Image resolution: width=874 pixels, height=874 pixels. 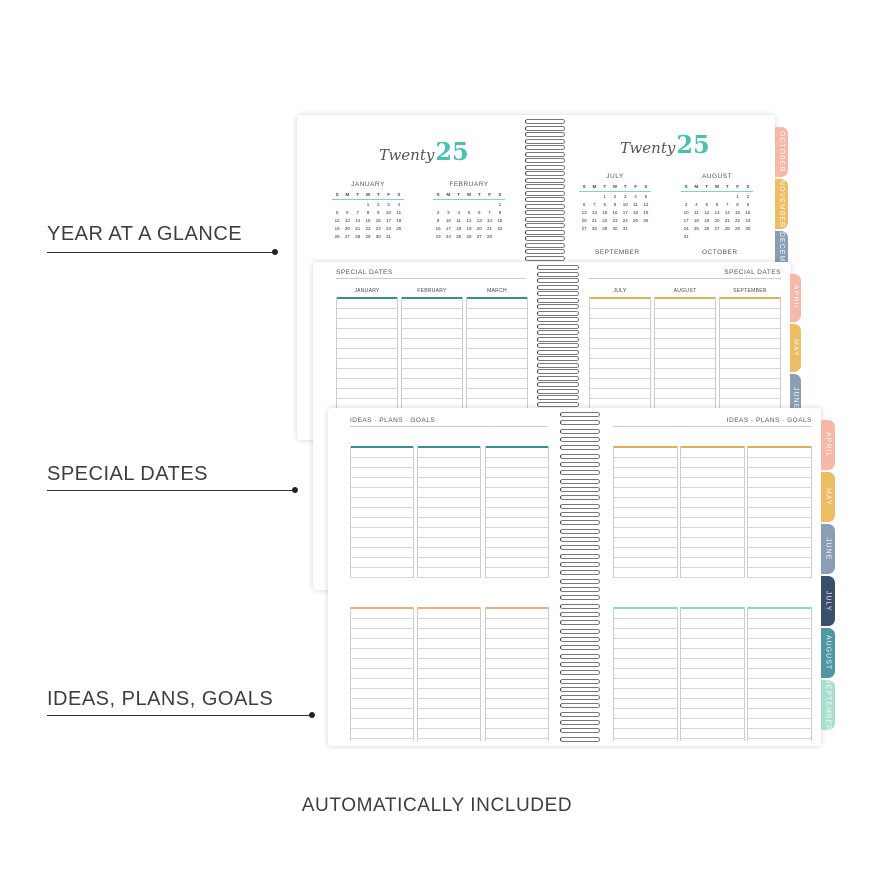 I want to click on weekday-label: T, so click(x=479, y=194).